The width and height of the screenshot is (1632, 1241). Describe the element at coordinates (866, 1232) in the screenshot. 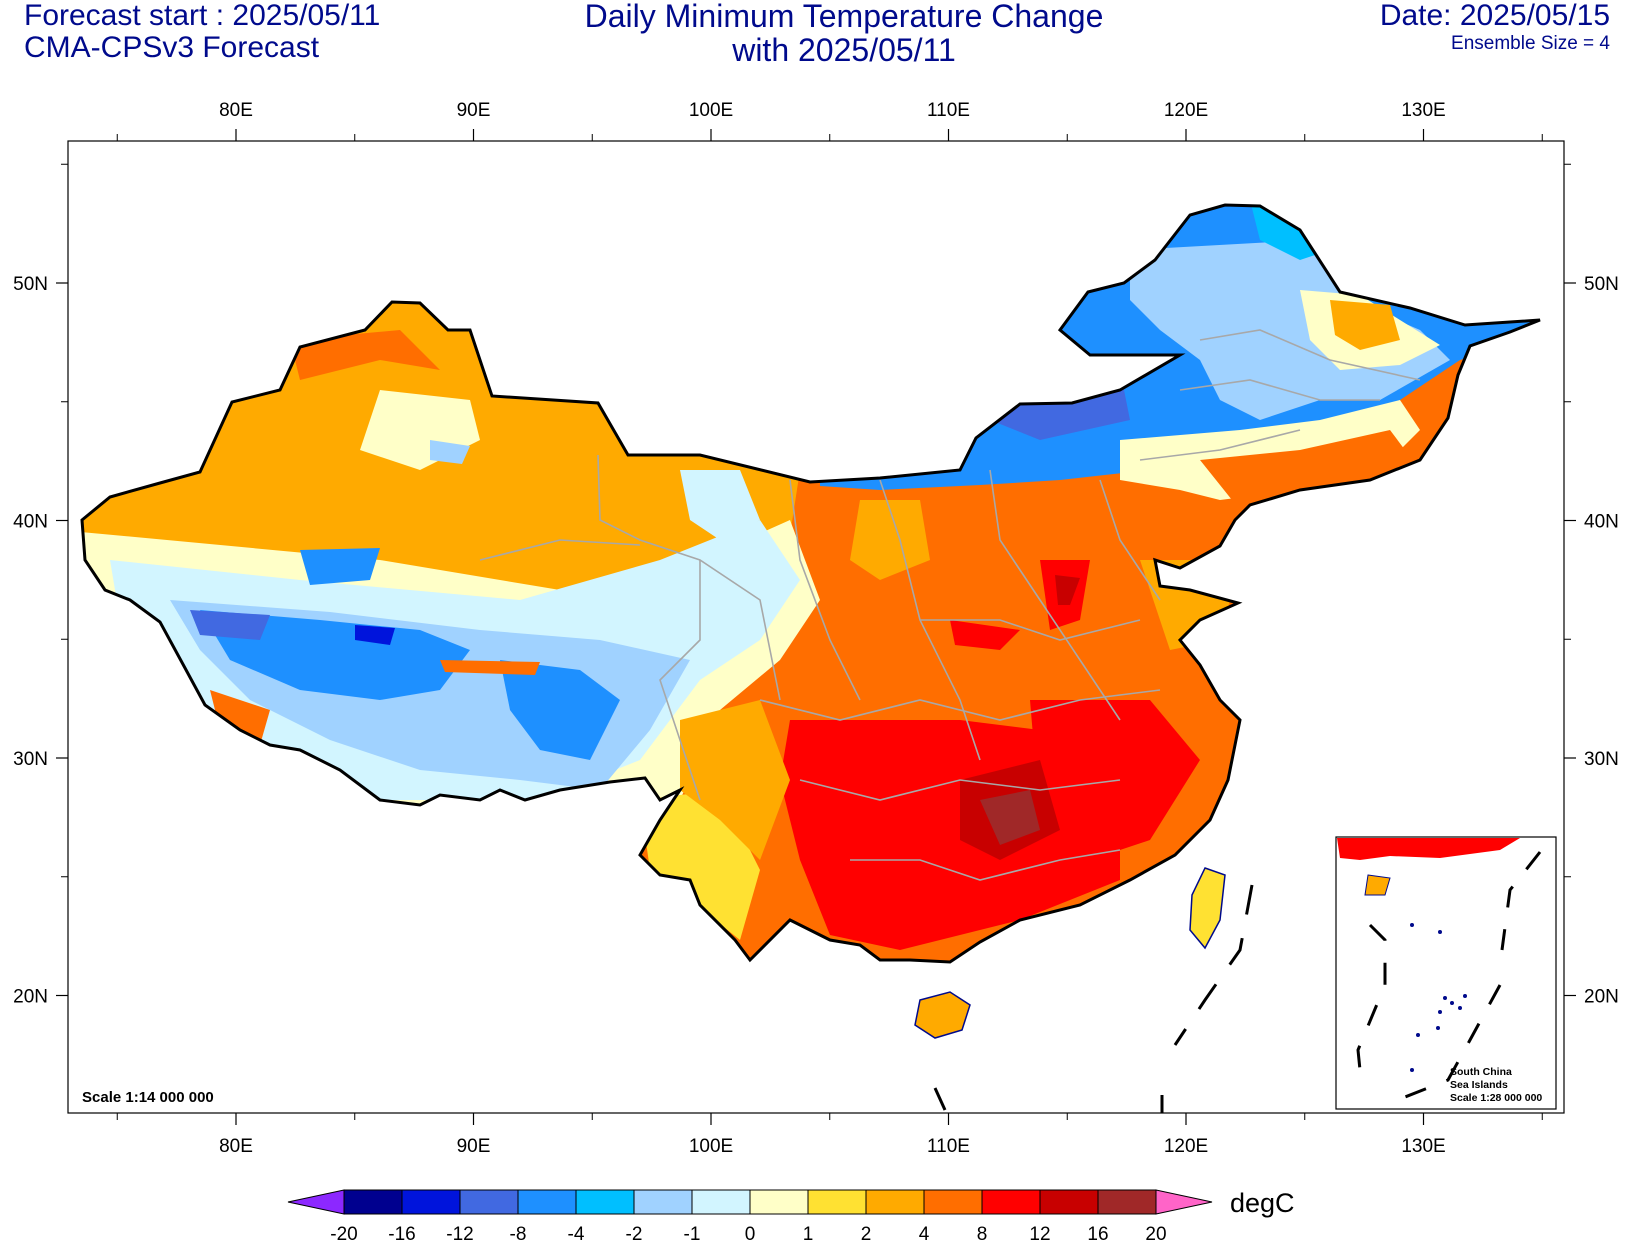

I see `colorbar-label: 2` at that location.